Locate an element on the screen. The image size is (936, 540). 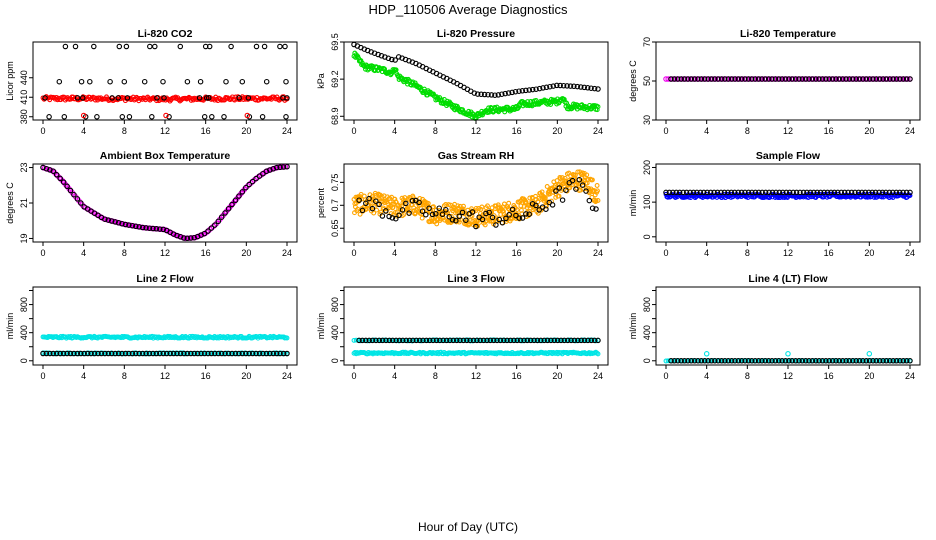
y-tick-label: 0.75 is located at coordinates (335, 183).